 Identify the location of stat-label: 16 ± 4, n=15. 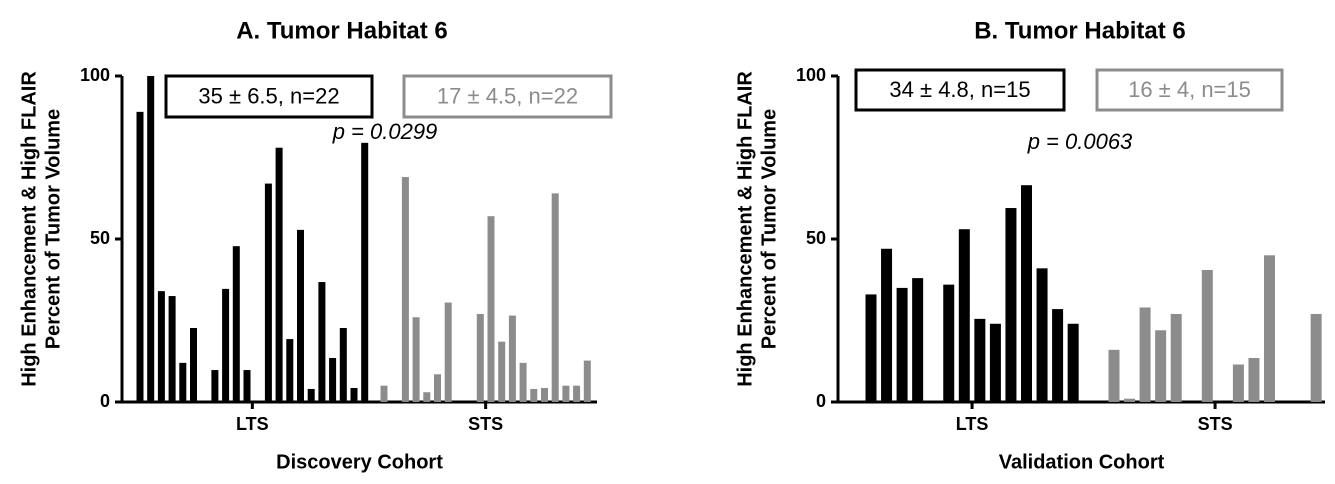
(1189, 89).